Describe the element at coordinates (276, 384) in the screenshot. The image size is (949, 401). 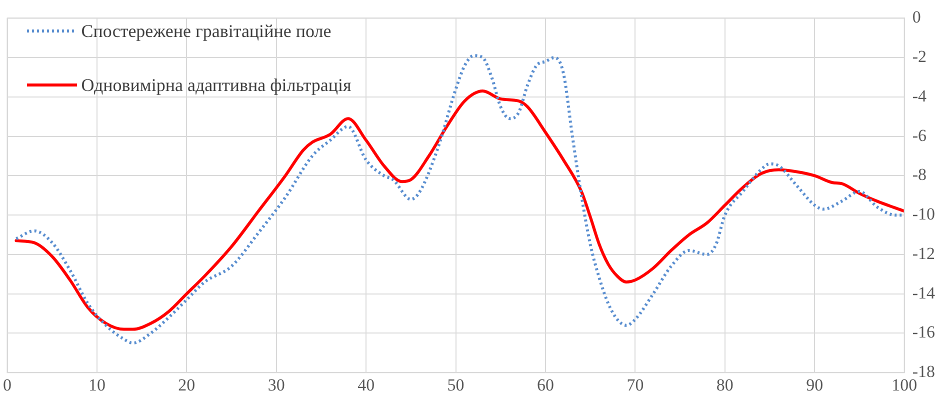
I see `x-tick-label: 30` at that location.